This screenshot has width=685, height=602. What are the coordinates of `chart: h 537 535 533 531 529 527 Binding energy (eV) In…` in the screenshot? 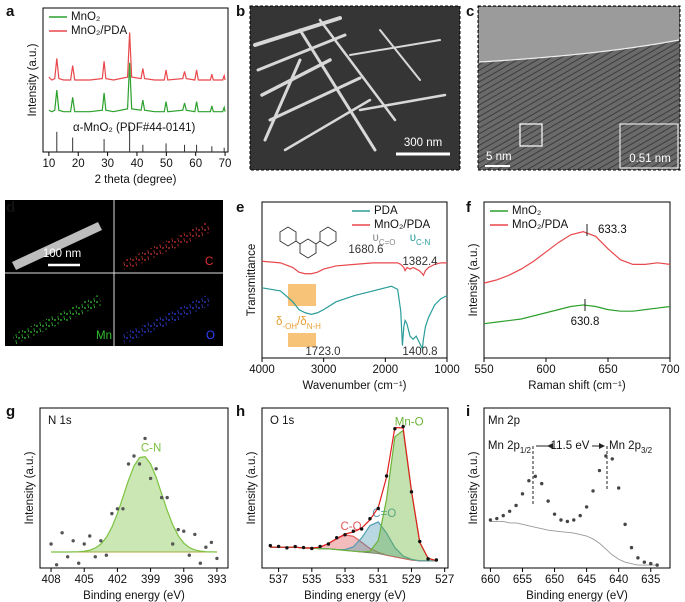 It's located at (345, 502).